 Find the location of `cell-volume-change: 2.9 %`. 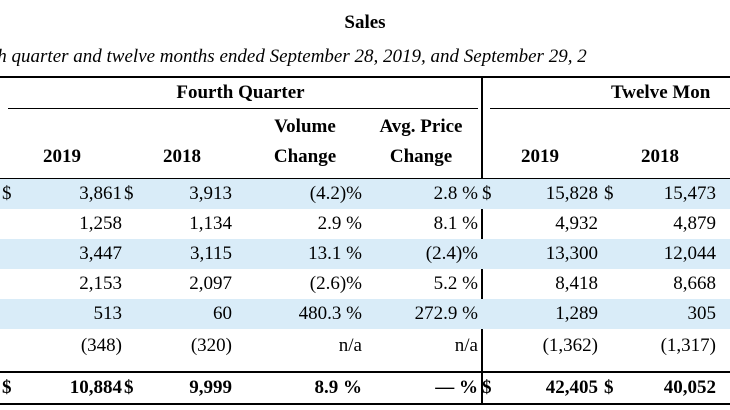

cell-volume-change: 2.9 % is located at coordinates (339, 223).